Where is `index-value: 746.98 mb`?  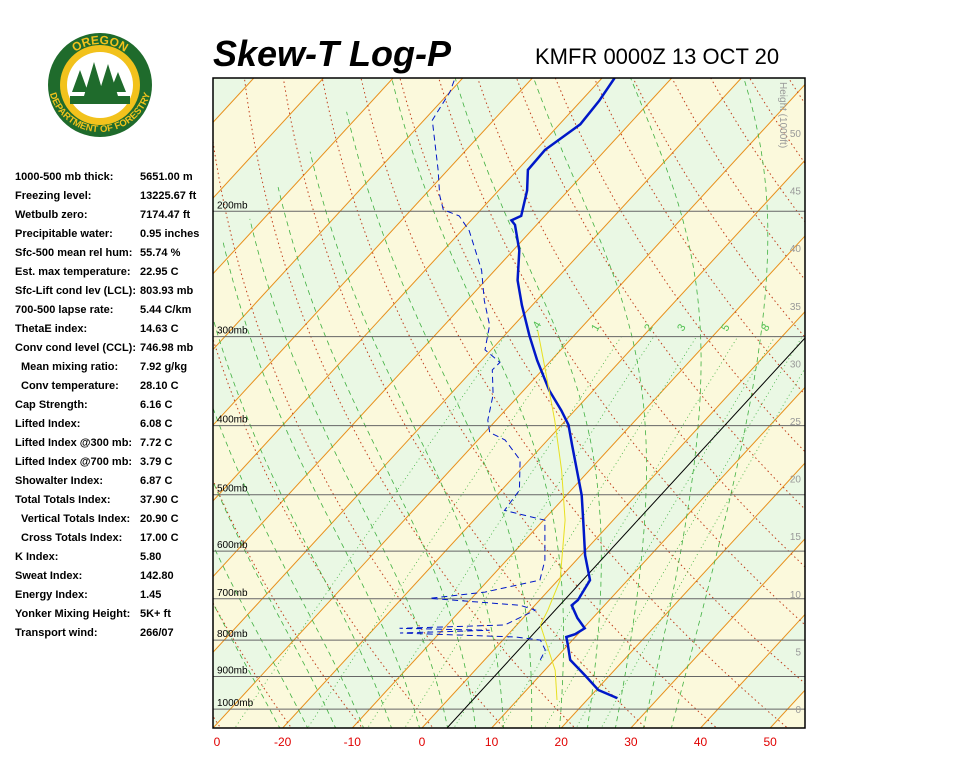 index-value: 746.98 mb is located at coordinates (166, 348).